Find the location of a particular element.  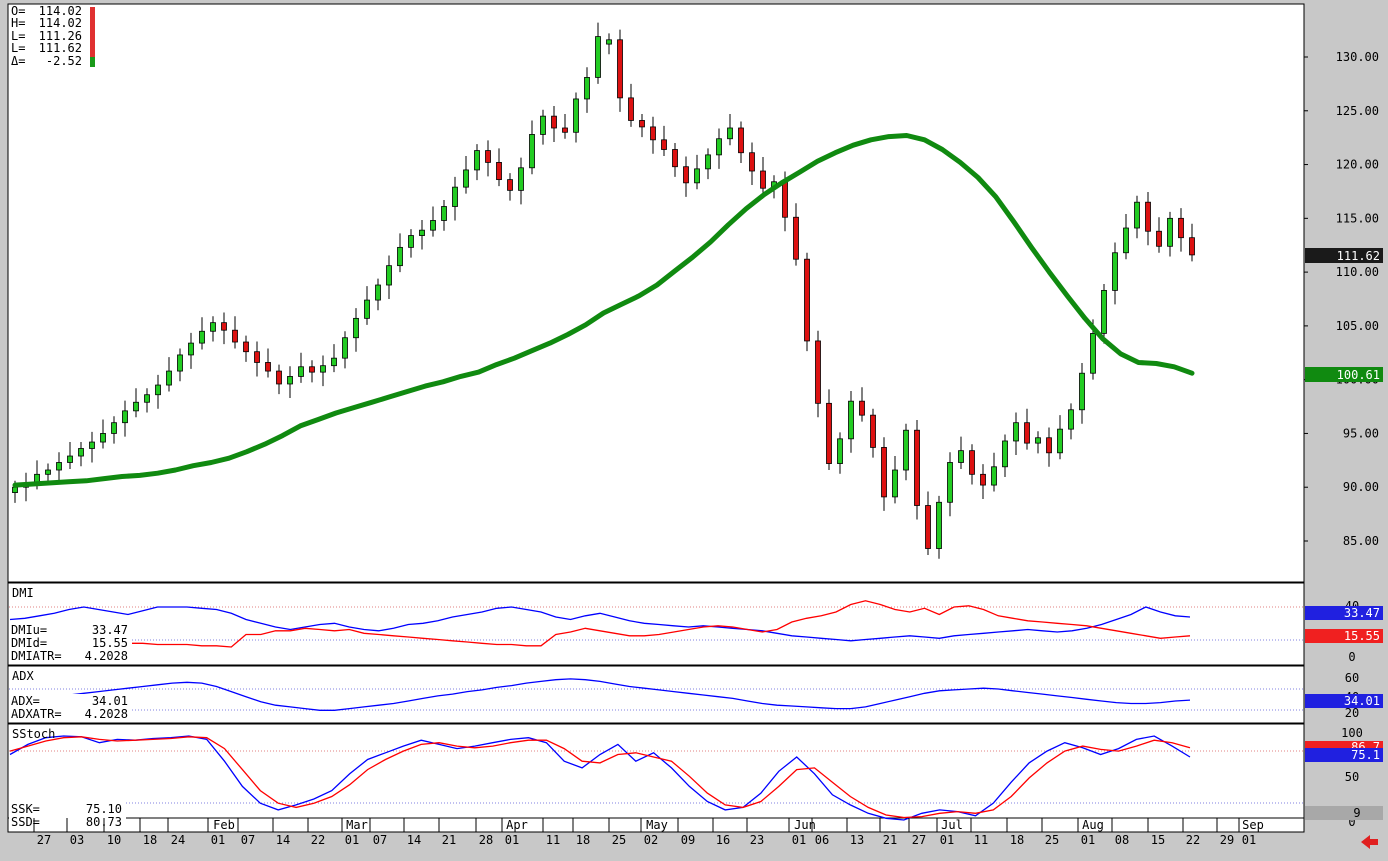

x-month-label: Jun is located at coordinates (805, 825).